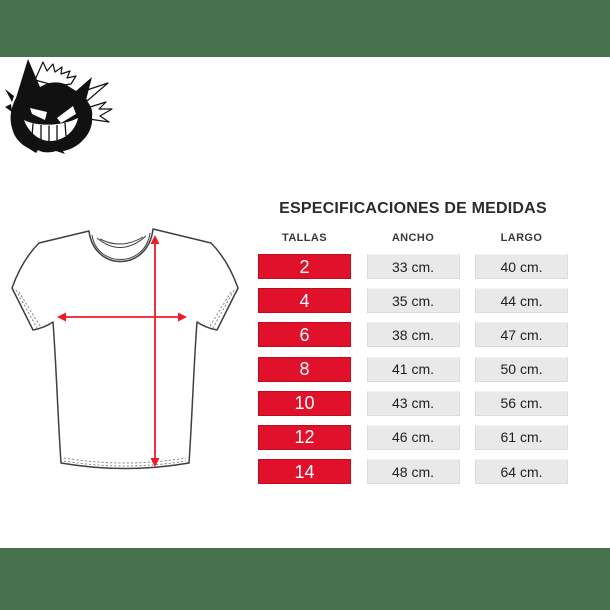 The width and height of the screenshot is (610, 610). Describe the element at coordinates (521, 266) in the screenshot. I see `largo-cell: 40 cm.` at that location.